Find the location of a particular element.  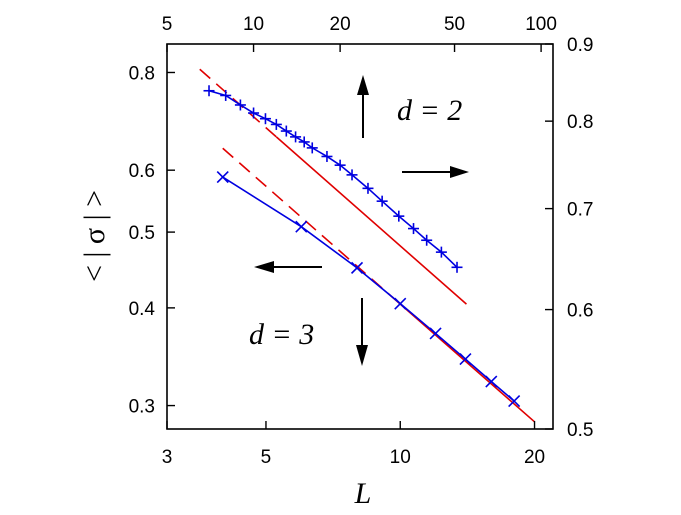

y-axis-title: < | σ | > is located at coordinates (94, 236).